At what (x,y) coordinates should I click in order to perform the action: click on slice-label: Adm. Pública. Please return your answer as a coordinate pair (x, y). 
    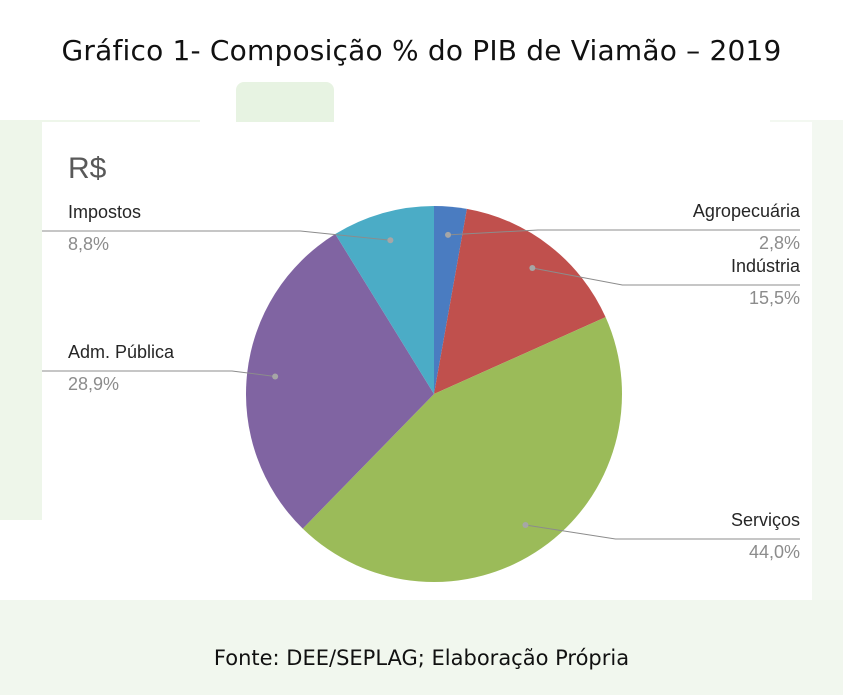
    Looking at the image, I should click on (121, 352).